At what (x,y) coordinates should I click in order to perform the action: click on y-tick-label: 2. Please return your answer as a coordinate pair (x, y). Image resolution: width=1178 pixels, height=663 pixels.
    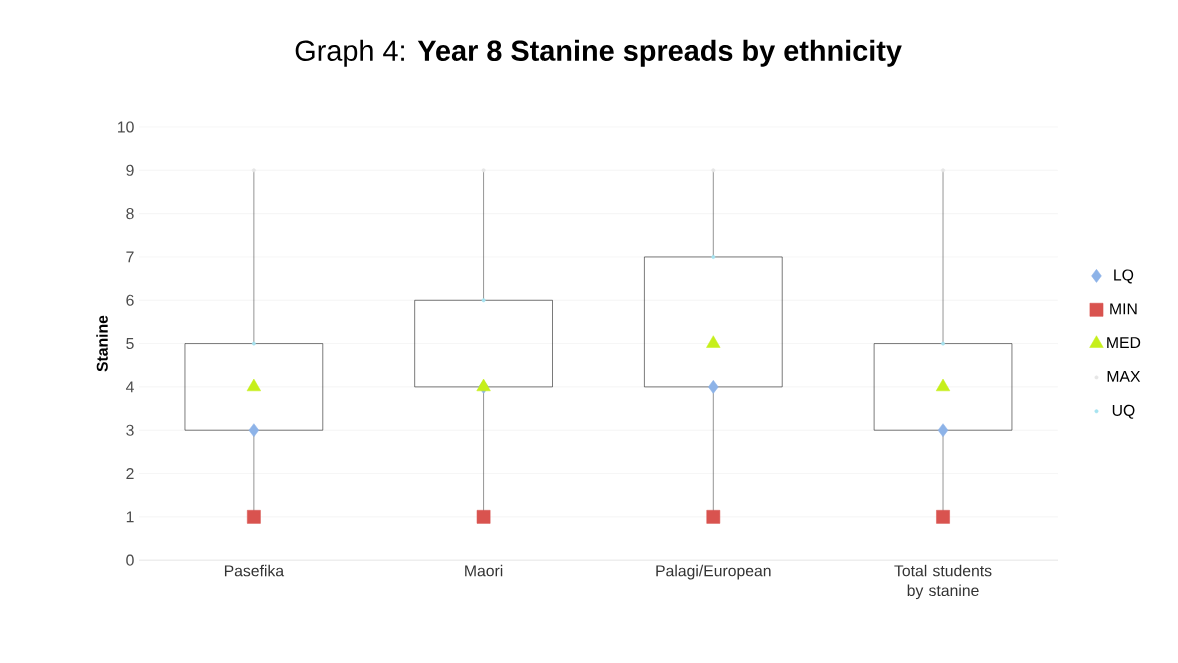
    Looking at the image, I should click on (130, 474).